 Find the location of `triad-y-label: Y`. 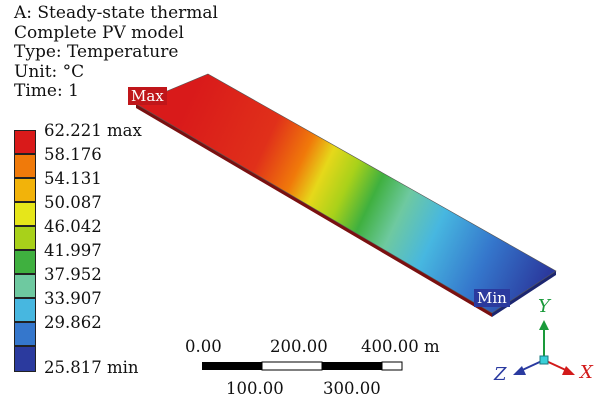

triad-y-label: Y is located at coordinates (544, 306).